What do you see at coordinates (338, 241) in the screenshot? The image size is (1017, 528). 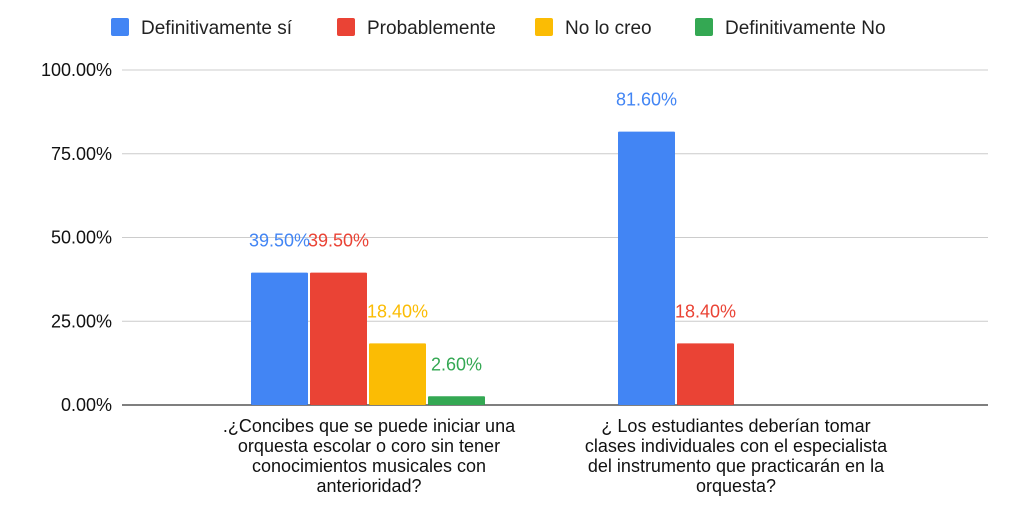 I see `data-label-probablemente-cat1: 39.50%` at bounding box center [338, 241].